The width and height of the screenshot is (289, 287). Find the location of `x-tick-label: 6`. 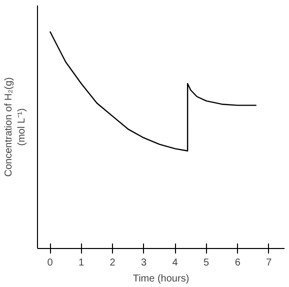

x-tick-label: 6 is located at coordinates (237, 263).